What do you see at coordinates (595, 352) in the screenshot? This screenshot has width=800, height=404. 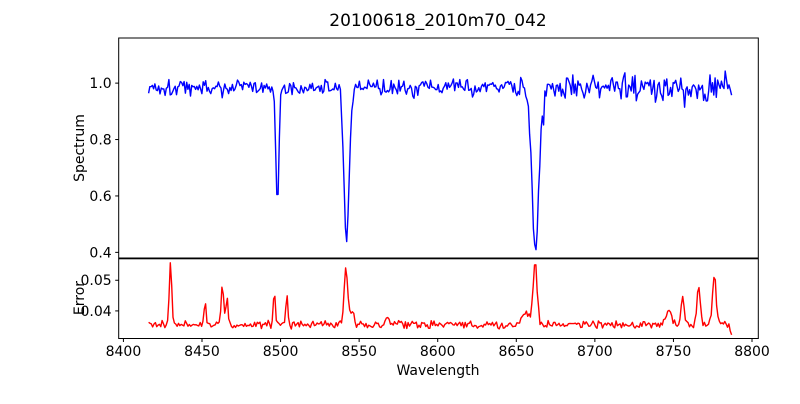 I see `x-tick-label: 8700` at bounding box center [595, 352].